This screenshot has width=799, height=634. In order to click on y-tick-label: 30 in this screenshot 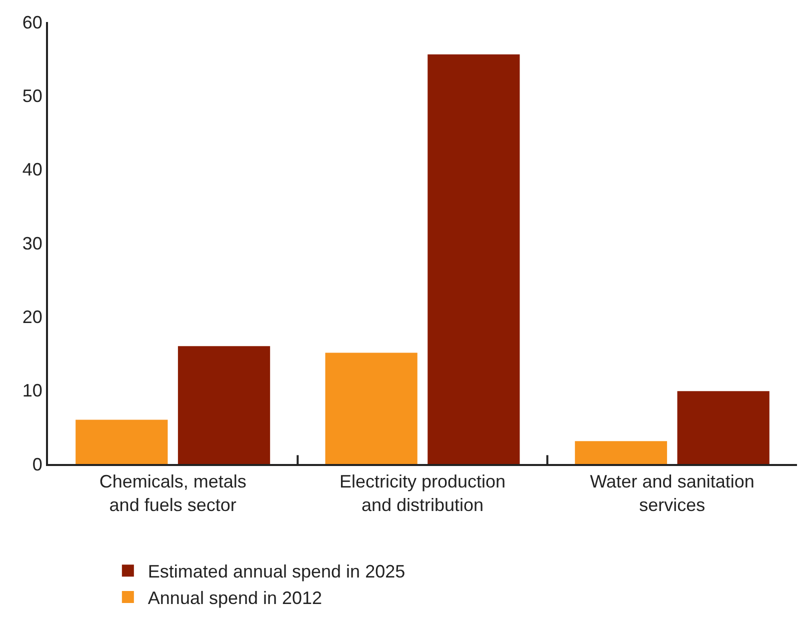, I will do `click(32, 243)`.